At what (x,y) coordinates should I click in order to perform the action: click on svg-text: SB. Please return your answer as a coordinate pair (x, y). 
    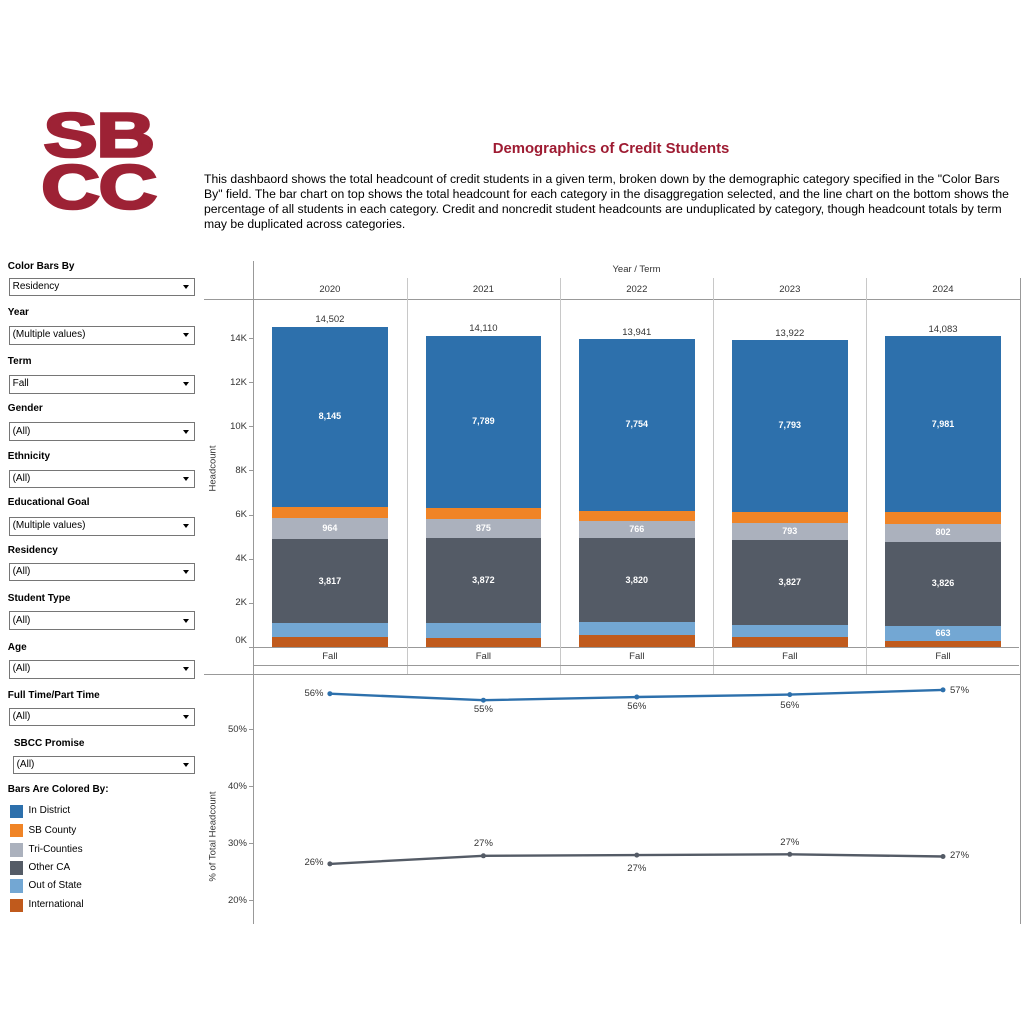
    Looking at the image, I should click on (98, 136).